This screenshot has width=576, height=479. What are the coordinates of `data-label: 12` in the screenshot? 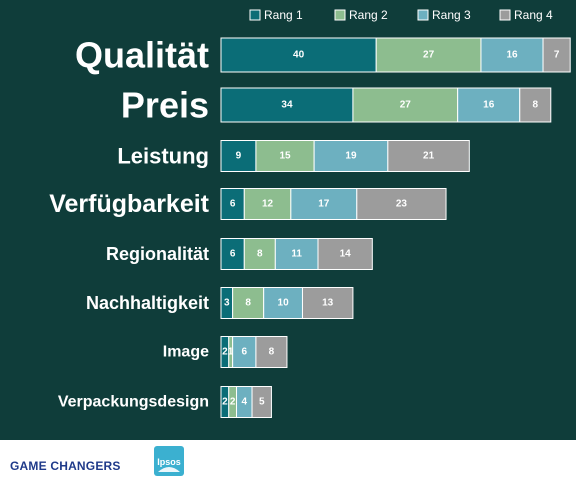 It's located at (268, 204).